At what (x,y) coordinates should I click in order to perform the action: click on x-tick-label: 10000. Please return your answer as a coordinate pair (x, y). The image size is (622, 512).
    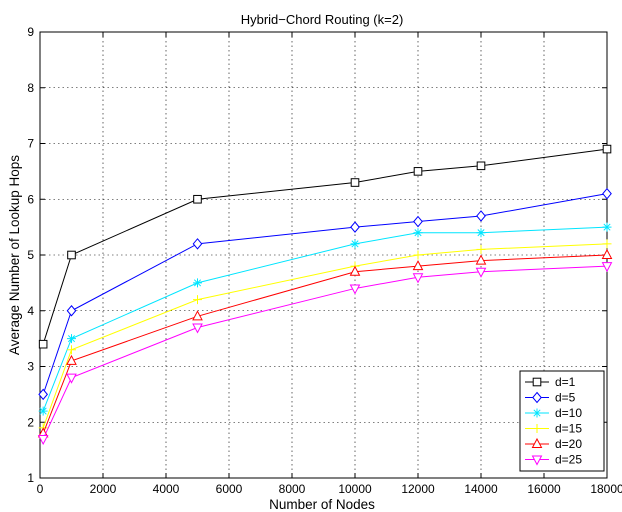
    Looking at the image, I should click on (355, 489).